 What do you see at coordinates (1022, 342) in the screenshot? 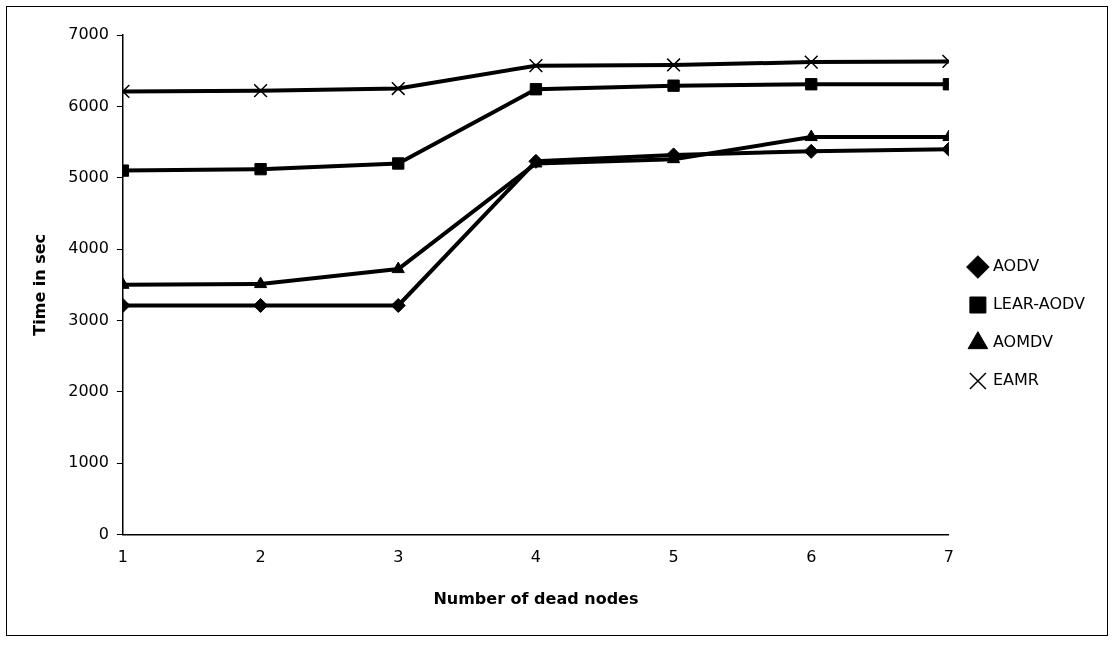
I see `legend-label: AOMDV` at bounding box center [1022, 342].